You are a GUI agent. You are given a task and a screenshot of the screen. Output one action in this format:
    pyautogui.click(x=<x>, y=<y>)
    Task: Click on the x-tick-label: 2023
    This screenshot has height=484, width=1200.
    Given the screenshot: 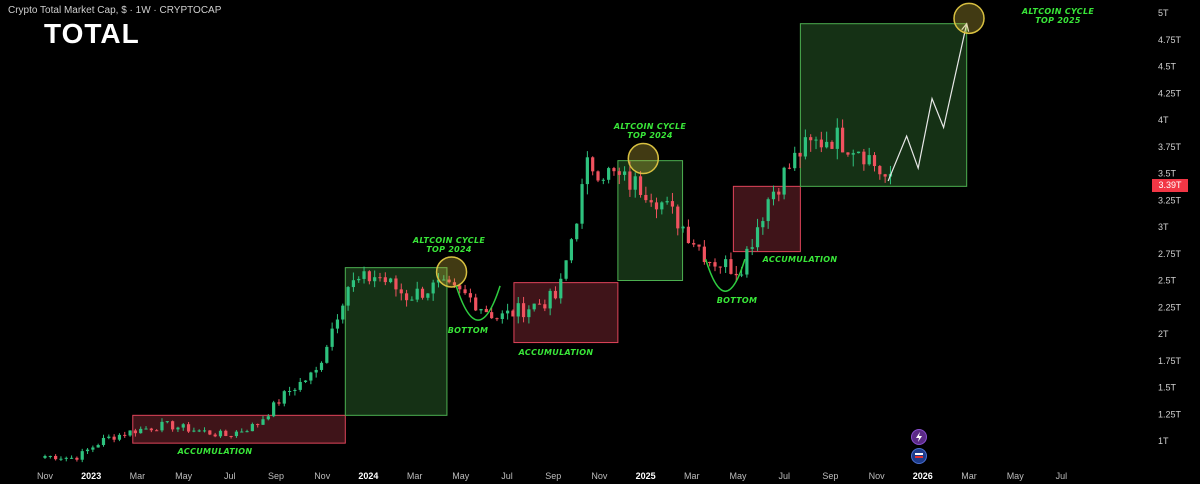 What is the action you would take?
    pyautogui.click(x=91, y=476)
    